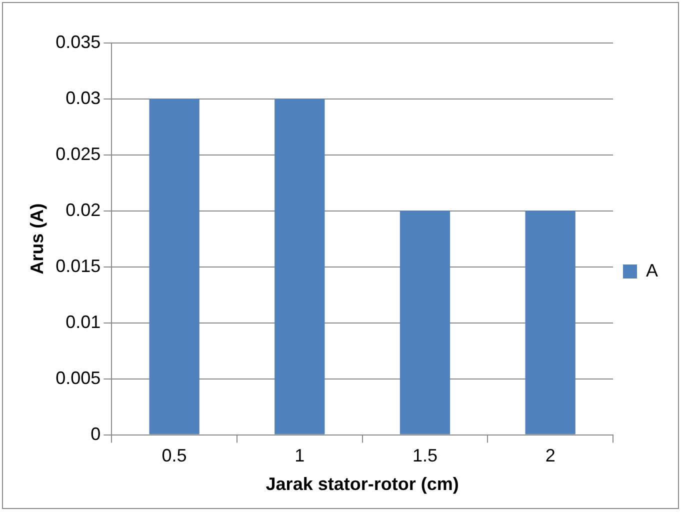 Image resolution: width=683 pixels, height=513 pixels. What do you see at coordinates (425, 456) in the screenshot?
I see `x-tick-label: 1.5` at bounding box center [425, 456].